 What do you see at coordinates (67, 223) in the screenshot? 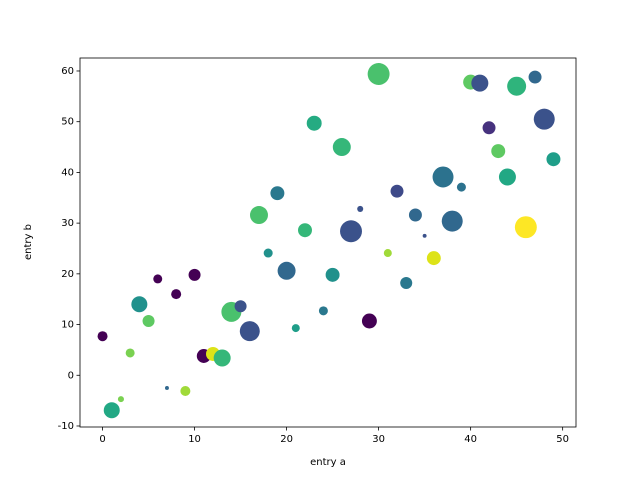
I see `y-tick-label: 30` at bounding box center [67, 223].